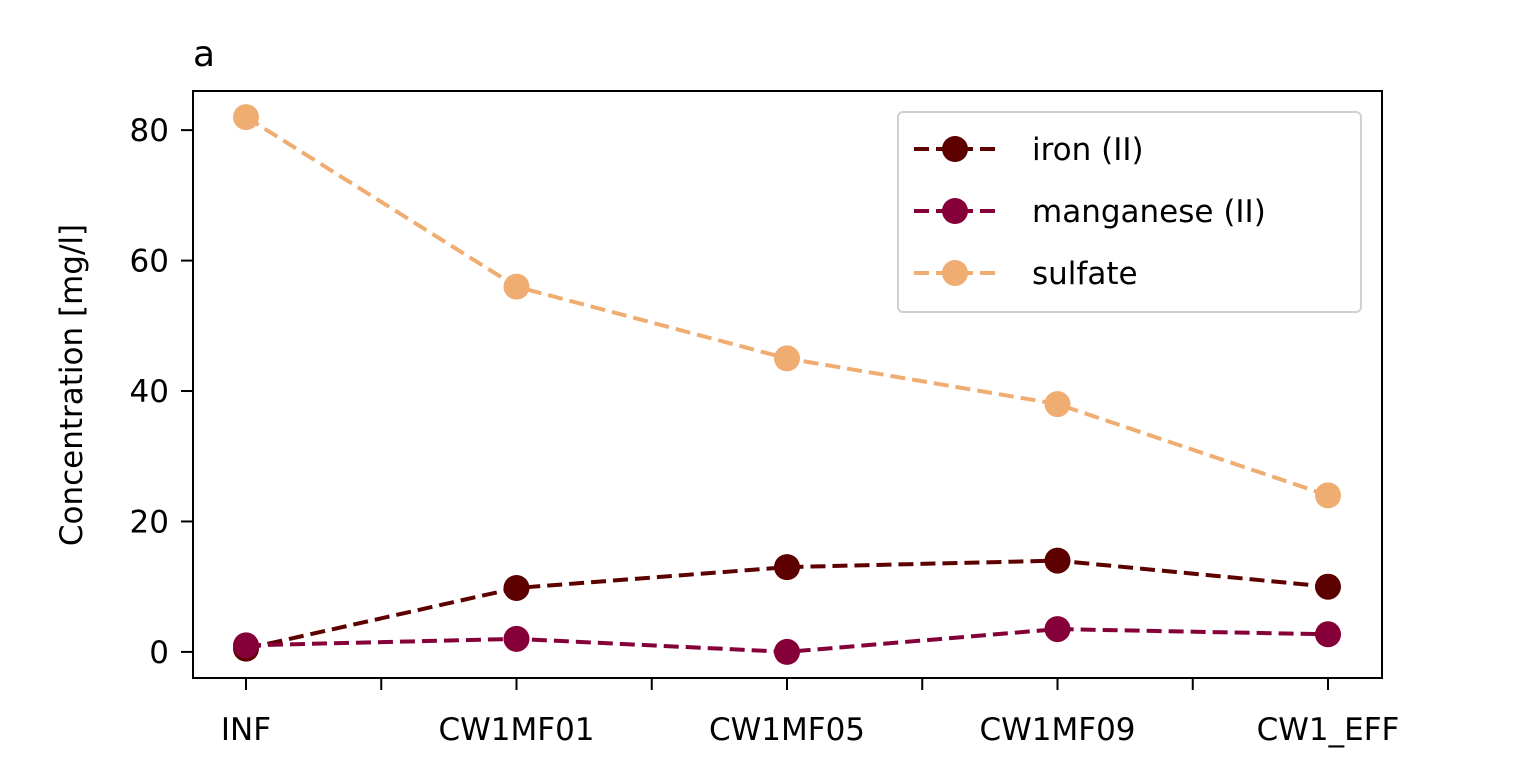 This screenshot has height=762, width=1536. What do you see at coordinates (1328, 730) in the screenshot?
I see `x-tick-label: CW1_EFF` at bounding box center [1328, 730].